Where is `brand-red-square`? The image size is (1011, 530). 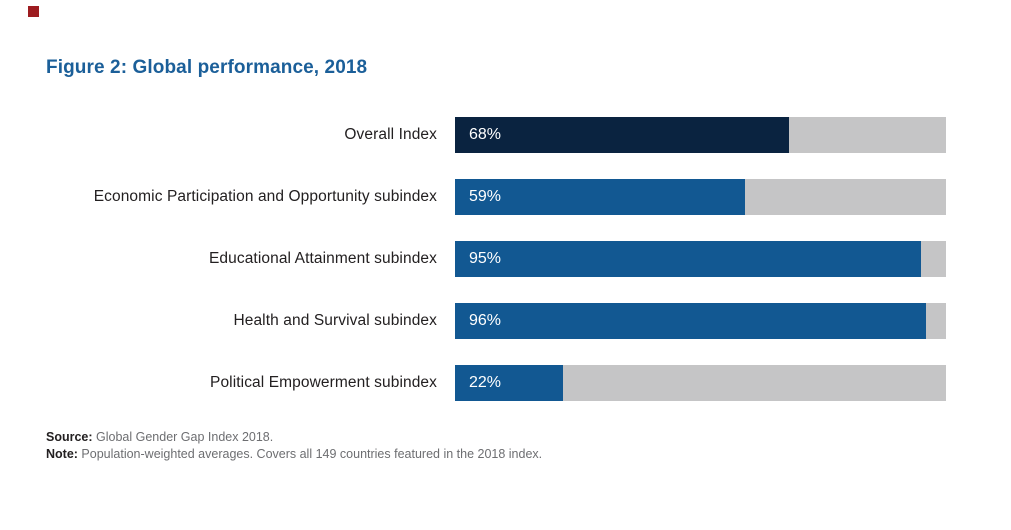 brand-red-square is located at coordinates (33, 11).